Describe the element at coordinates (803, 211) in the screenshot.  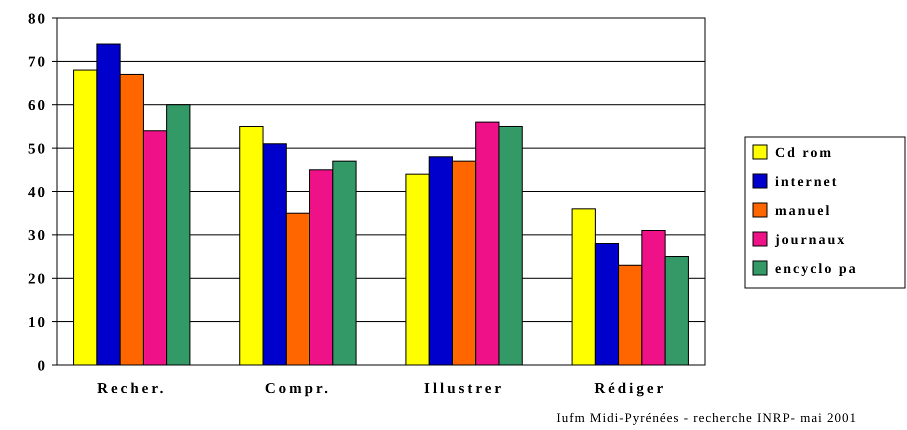
I see `legend-label: manuel` at that location.